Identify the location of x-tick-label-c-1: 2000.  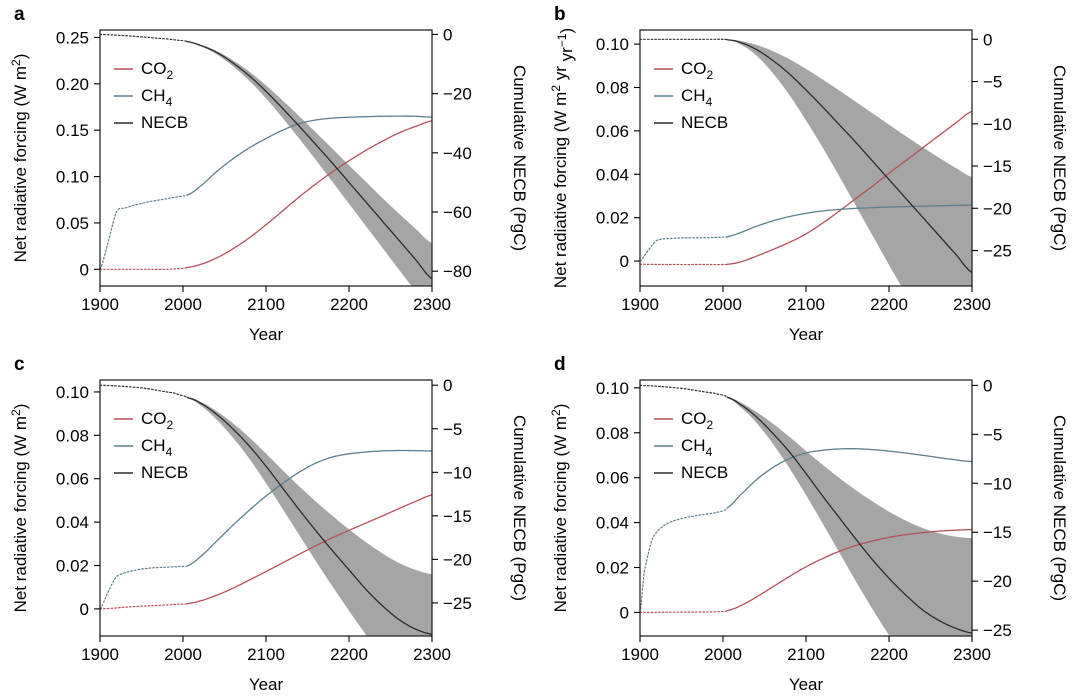
(183, 654).